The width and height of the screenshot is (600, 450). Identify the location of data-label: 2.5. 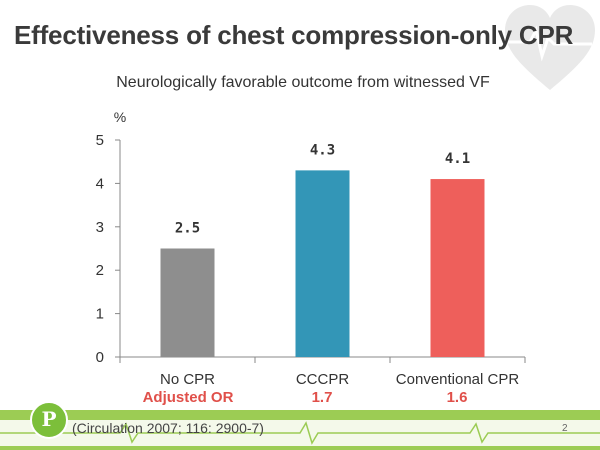
(187, 229).